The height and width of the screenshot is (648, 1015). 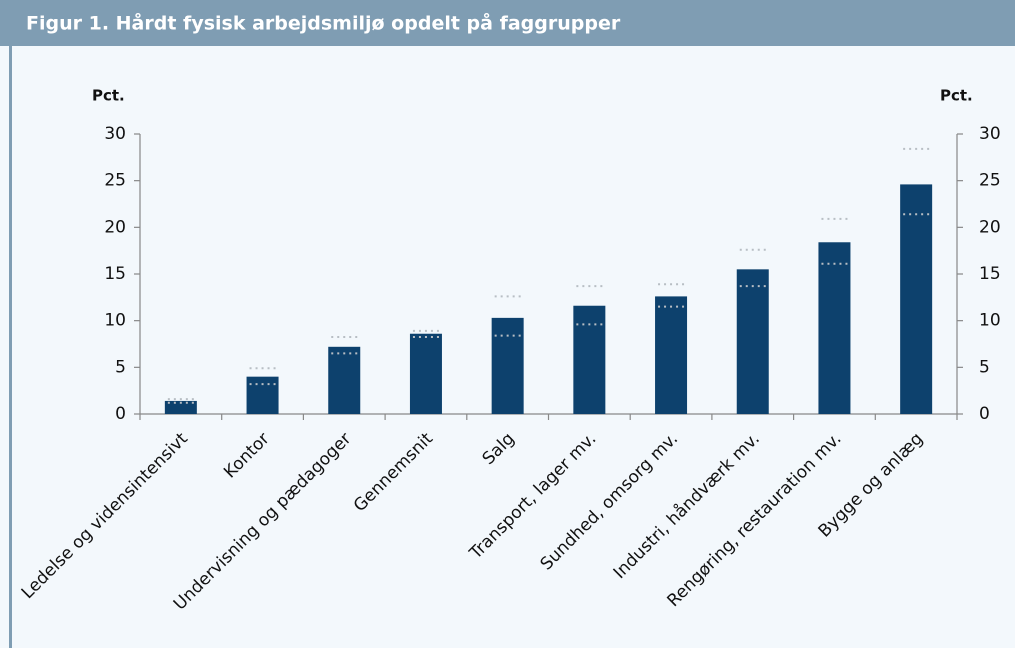 I want to click on y2-tick-label: 10, so click(x=990, y=321).